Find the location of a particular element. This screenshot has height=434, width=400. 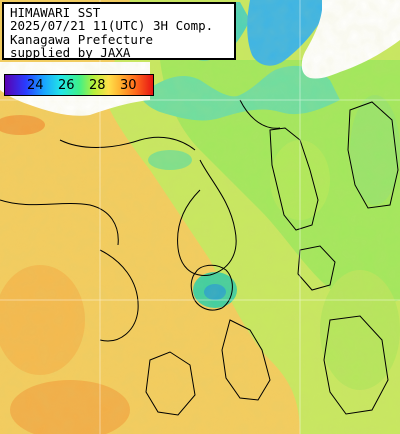

colorbar-tick: 24 is located at coordinates (35, 85).